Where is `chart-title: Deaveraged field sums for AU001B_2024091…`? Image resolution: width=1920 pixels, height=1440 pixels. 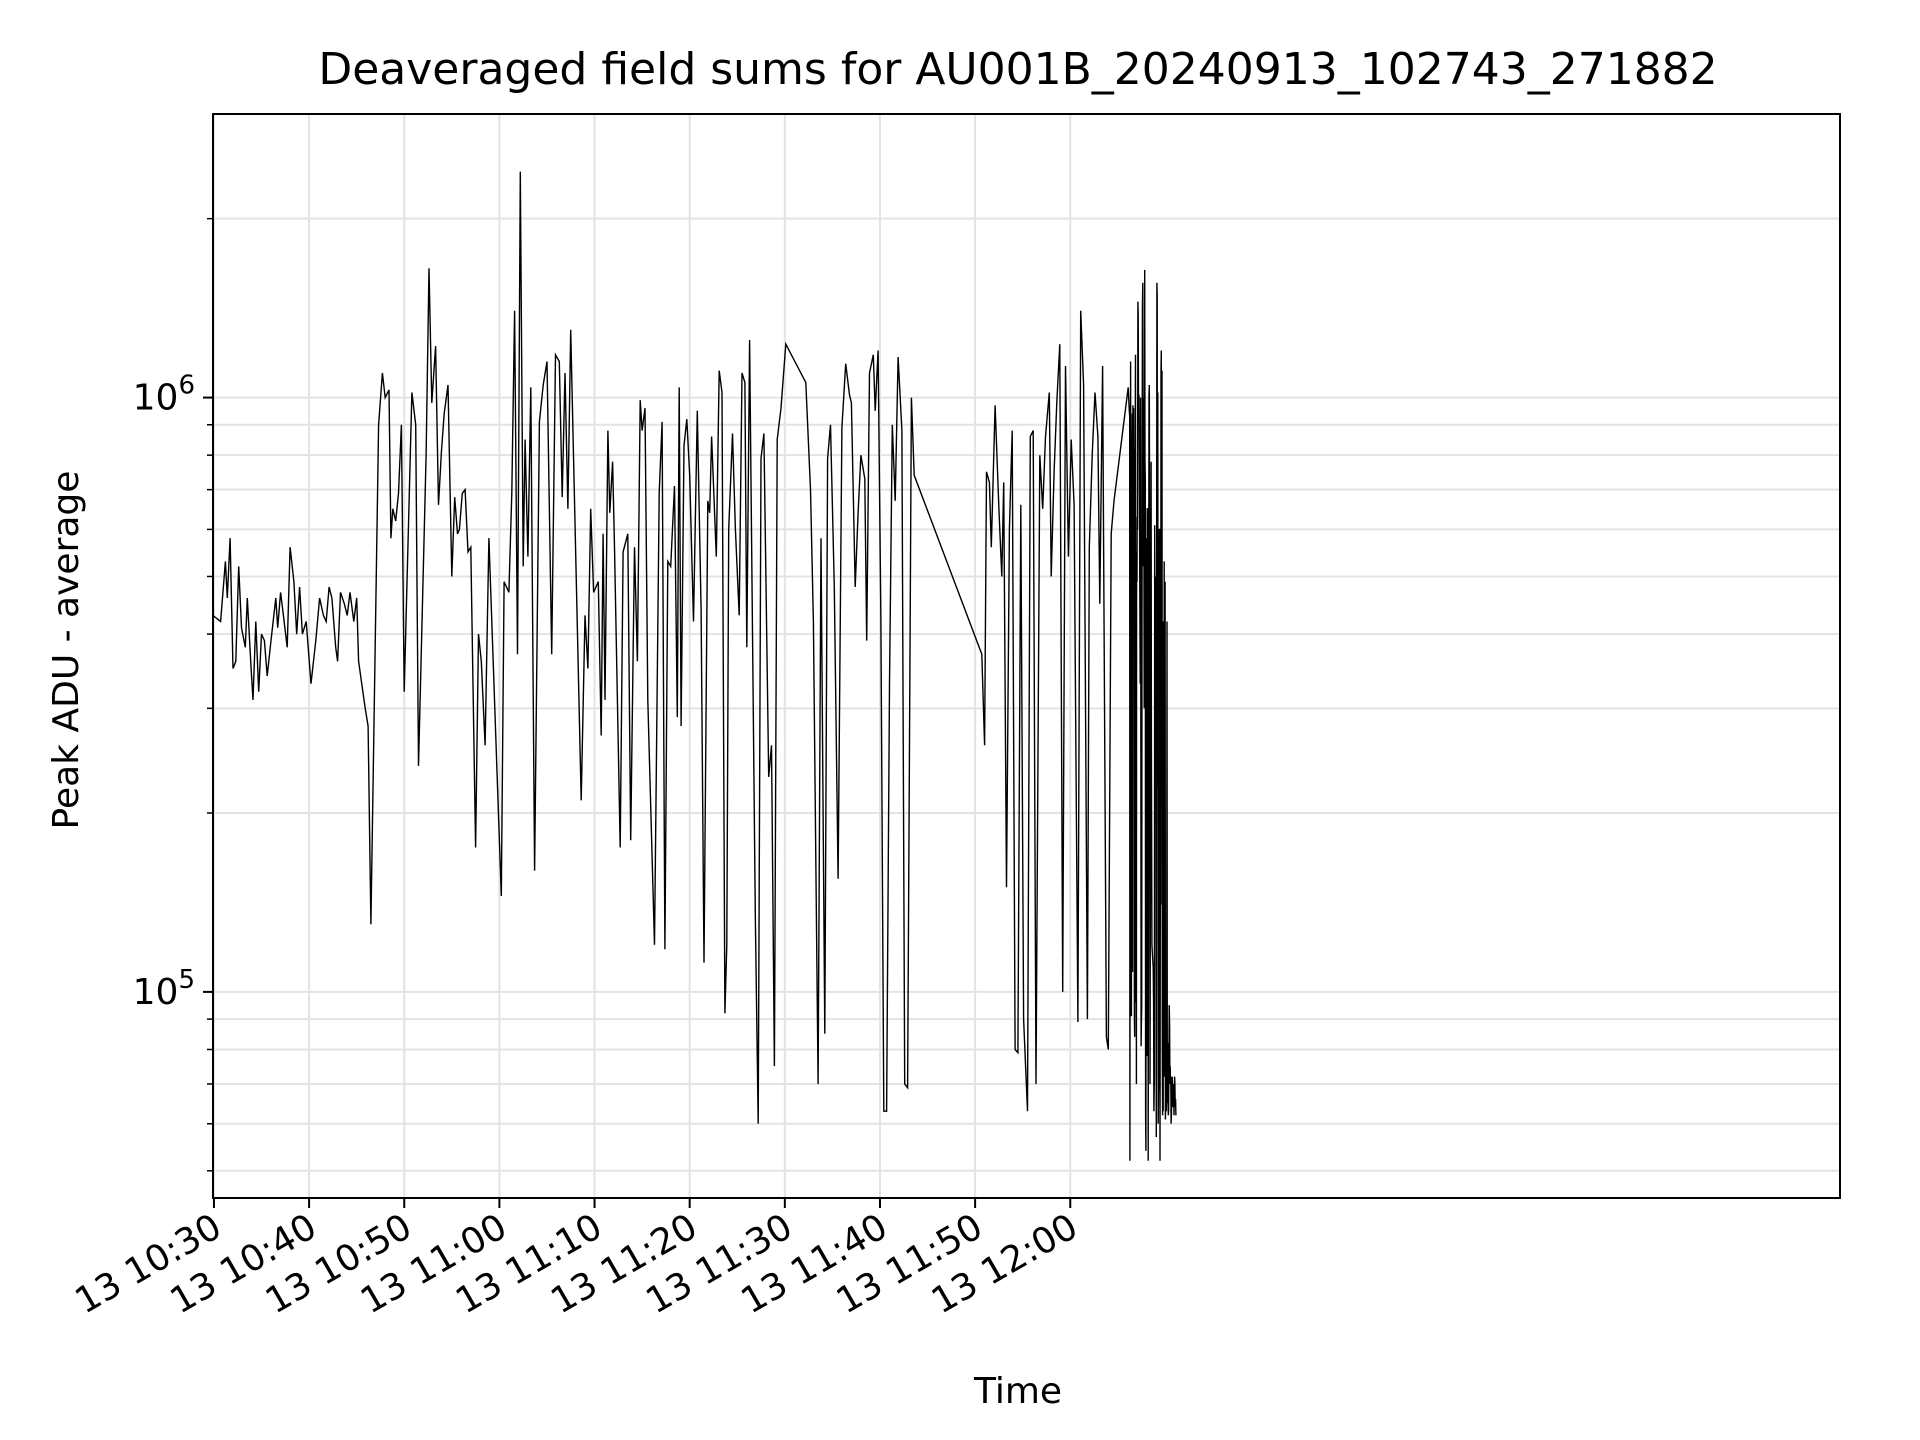
chart-title: Deaveraged field sums for AU001B_2024091… is located at coordinates (1017, 69).